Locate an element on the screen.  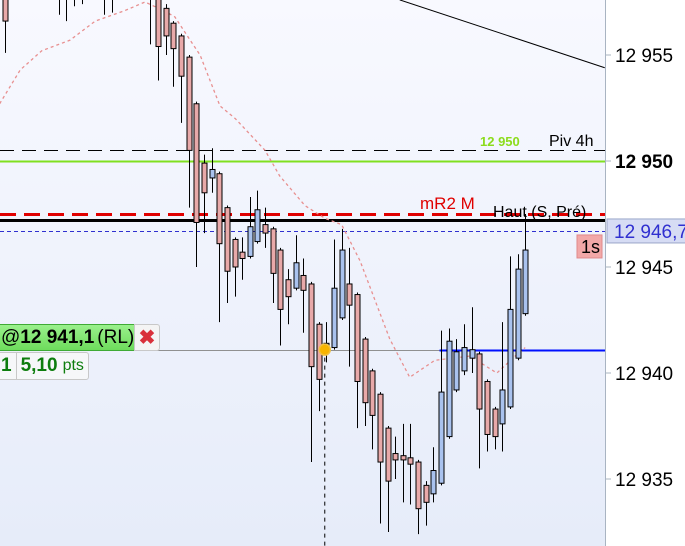
axis-tick-label: 12 945 is located at coordinates (644, 268).